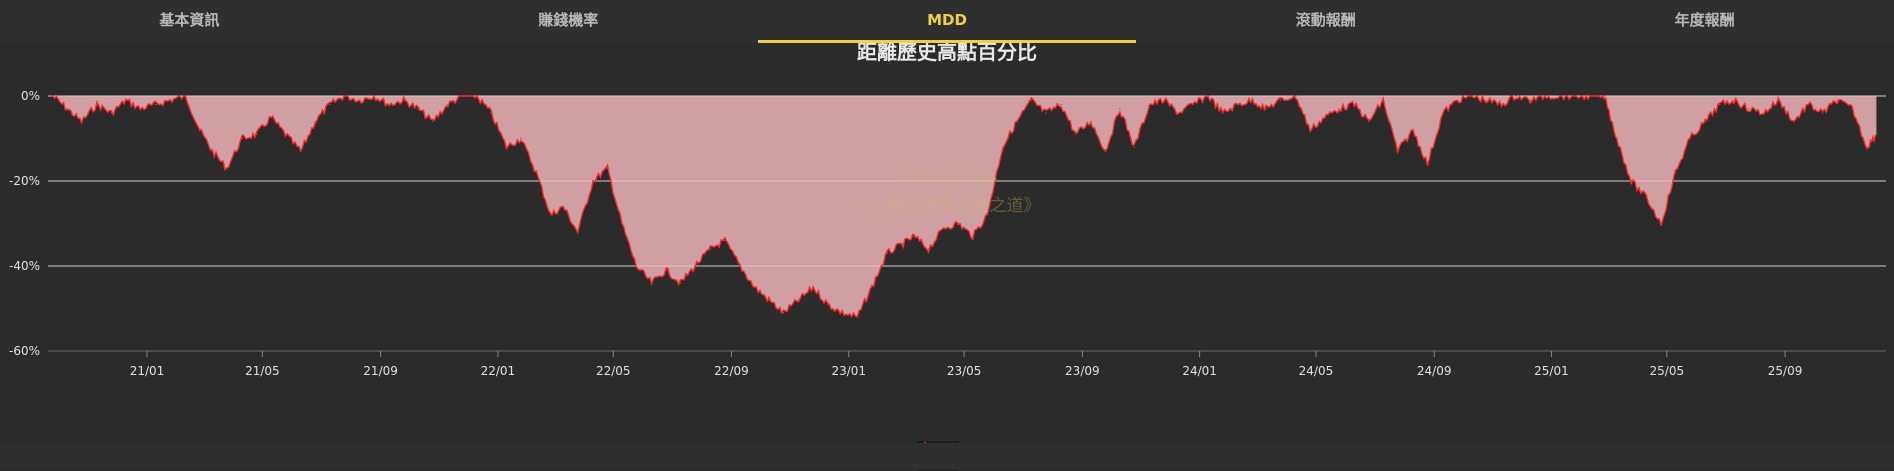  I want to click on tab-annual-return: 年度報酬, so click(1704, 20).